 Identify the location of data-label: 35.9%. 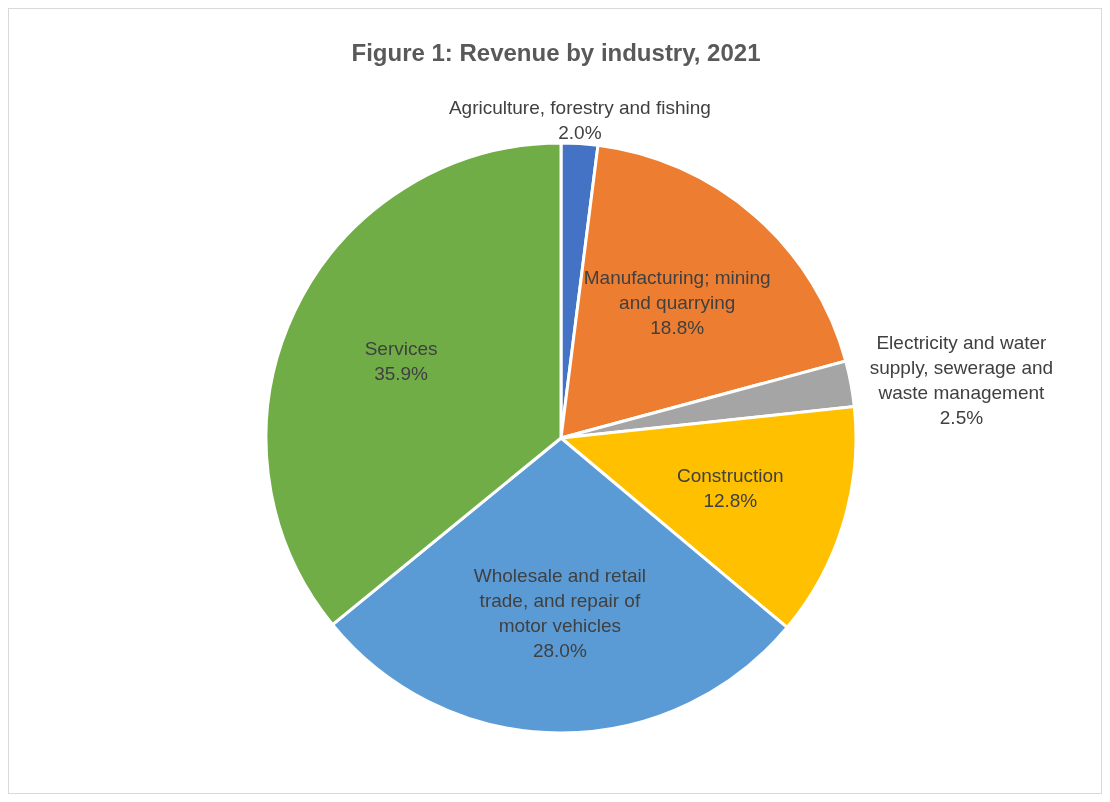
(401, 373).